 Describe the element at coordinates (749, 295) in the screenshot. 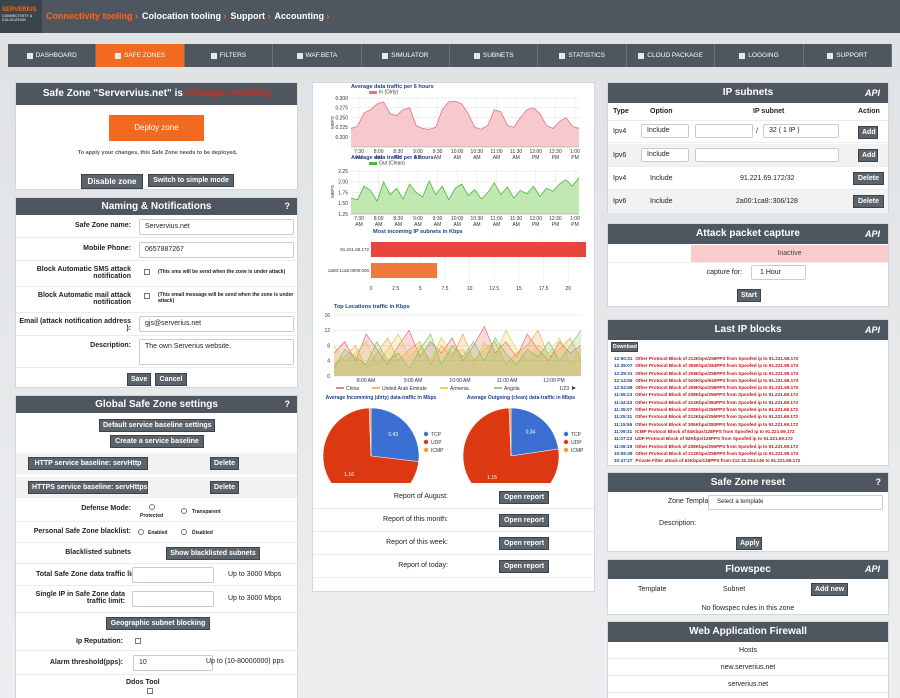

I see `start-button: Start` at that location.